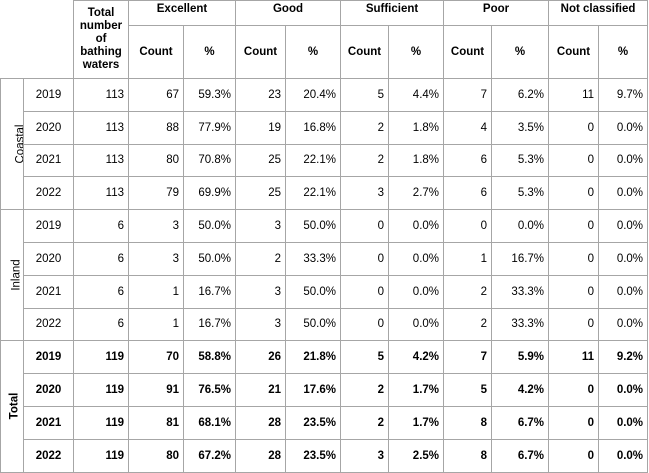 This screenshot has width=649, height=473. I want to click on count-cell: 88, so click(156, 127).